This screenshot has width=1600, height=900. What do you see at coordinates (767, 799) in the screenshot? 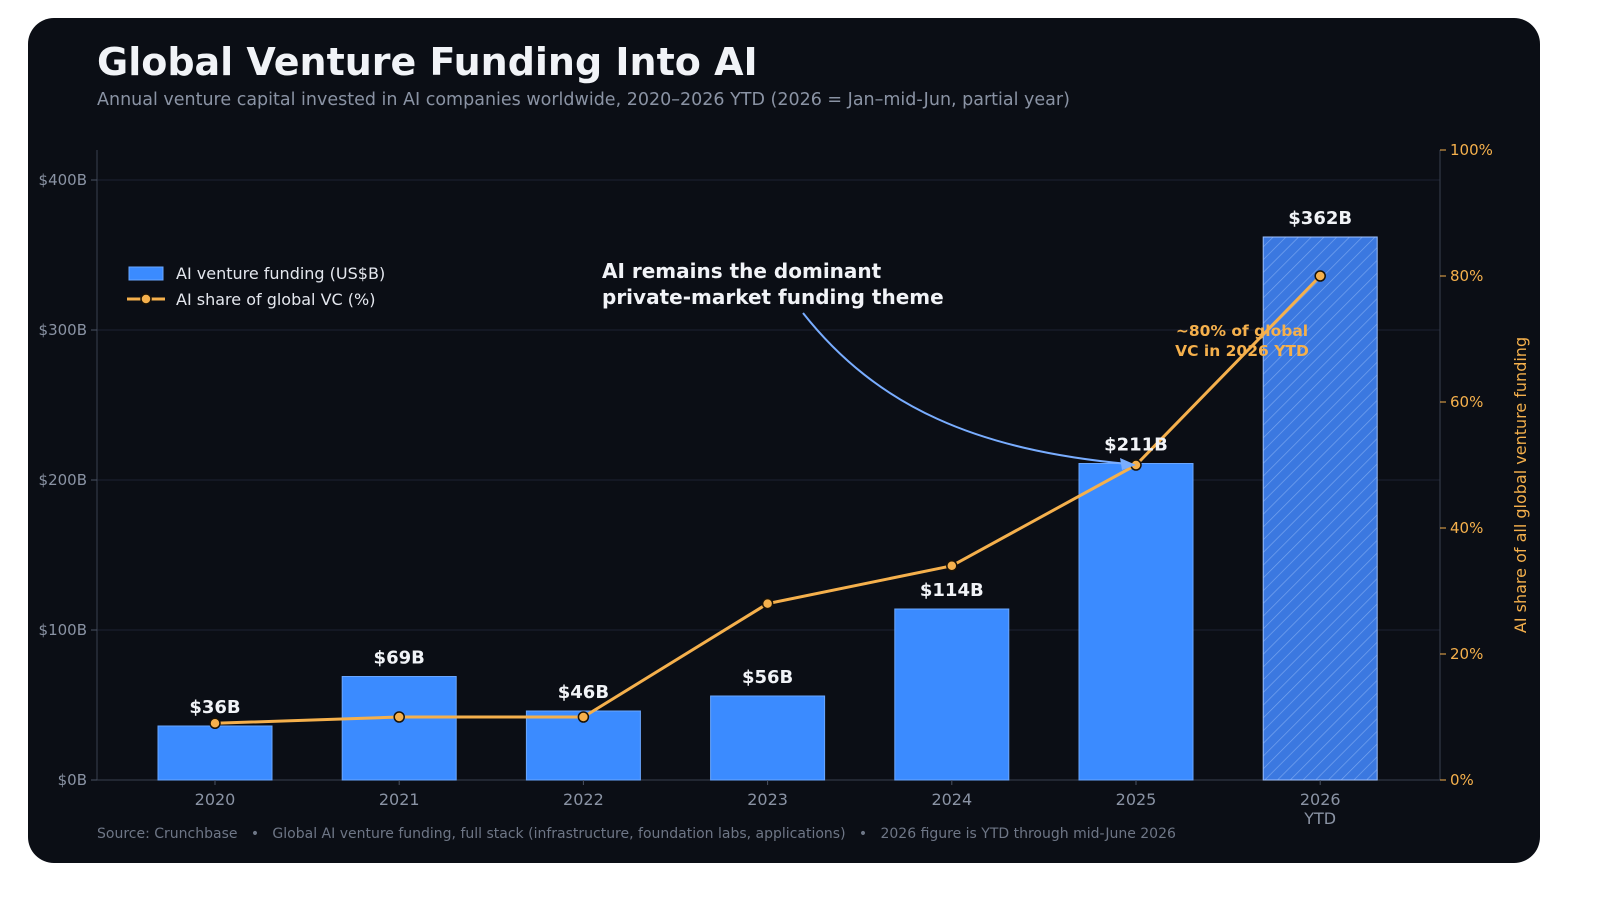
I see `x-tick-label: 2023` at bounding box center [767, 799].